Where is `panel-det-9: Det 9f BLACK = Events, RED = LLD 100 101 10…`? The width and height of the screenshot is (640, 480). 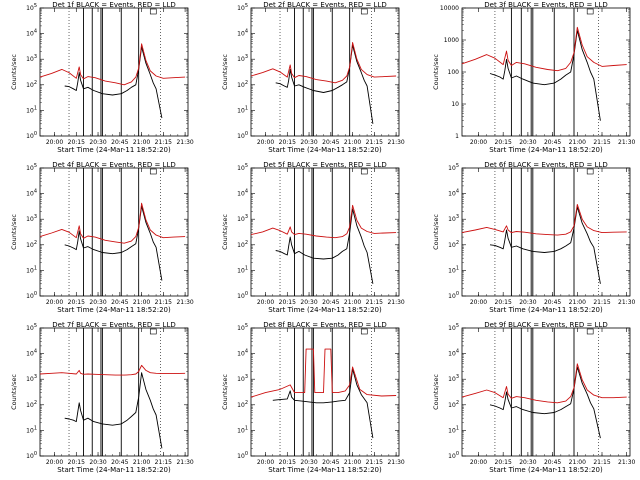
panel-det-9: Det 9f BLACK = Events, RED = LLD 100 101 10… is located at coordinates (534, 397).